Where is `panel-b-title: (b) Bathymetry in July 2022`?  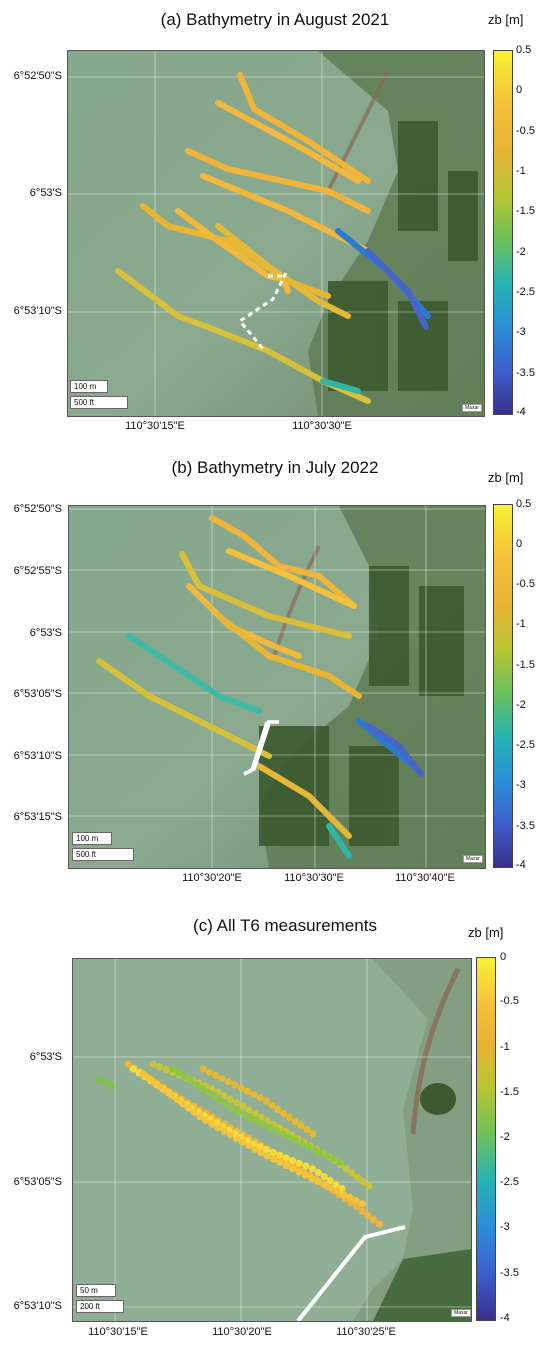
panel-b-title: (b) Bathymetry in July 2022 is located at coordinates (275, 467).